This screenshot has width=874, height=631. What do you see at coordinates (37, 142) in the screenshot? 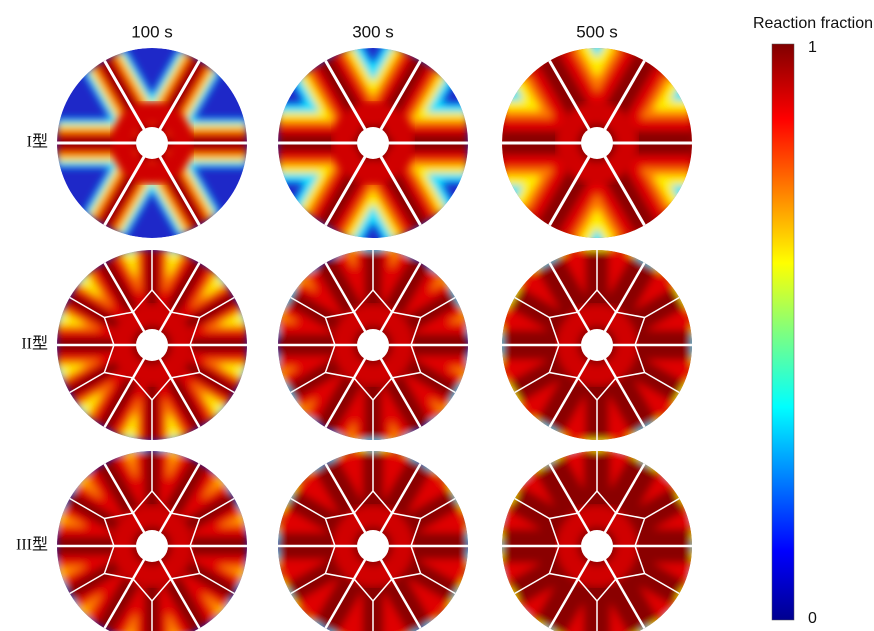
I see `row-label: I型` at bounding box center [37, 142].